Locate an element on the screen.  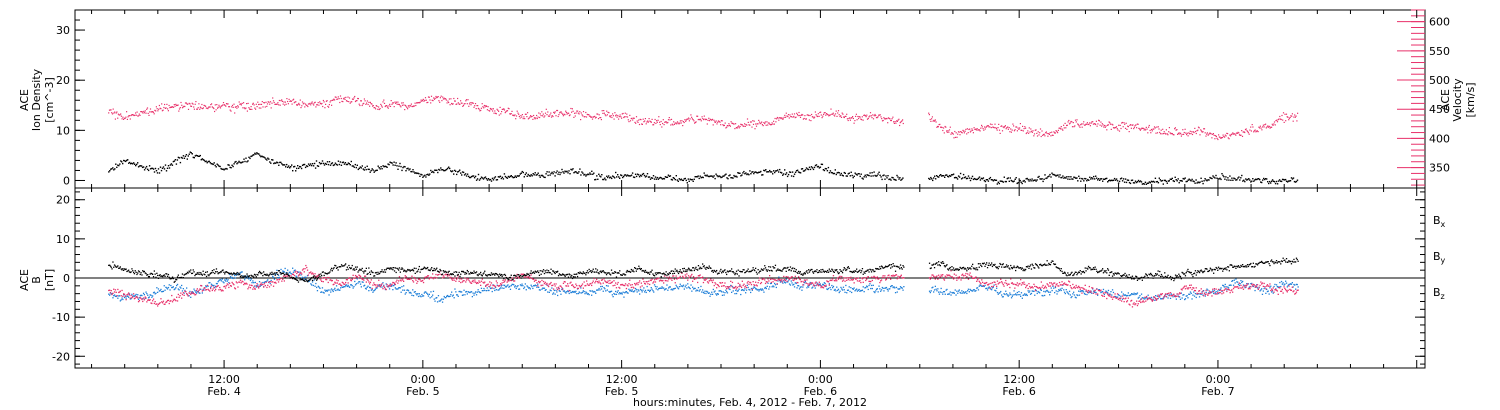
density-axis-label-line3: [cm^-3] is located at coordinates (49, 100).